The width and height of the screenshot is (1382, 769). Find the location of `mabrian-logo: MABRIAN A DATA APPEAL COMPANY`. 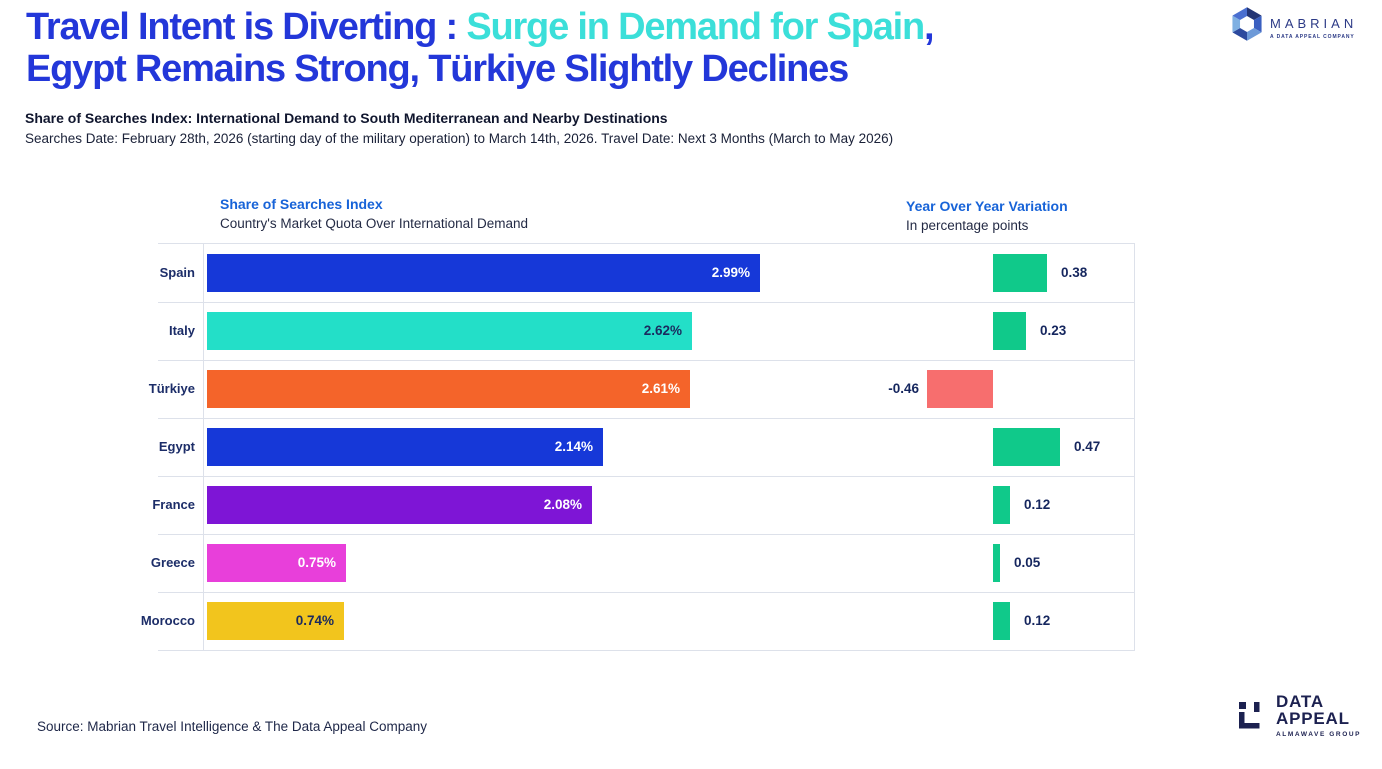

mabrian-logo: MABRIAN A DATA APPEAL COMPANY is located at coordinates (1294, 24).